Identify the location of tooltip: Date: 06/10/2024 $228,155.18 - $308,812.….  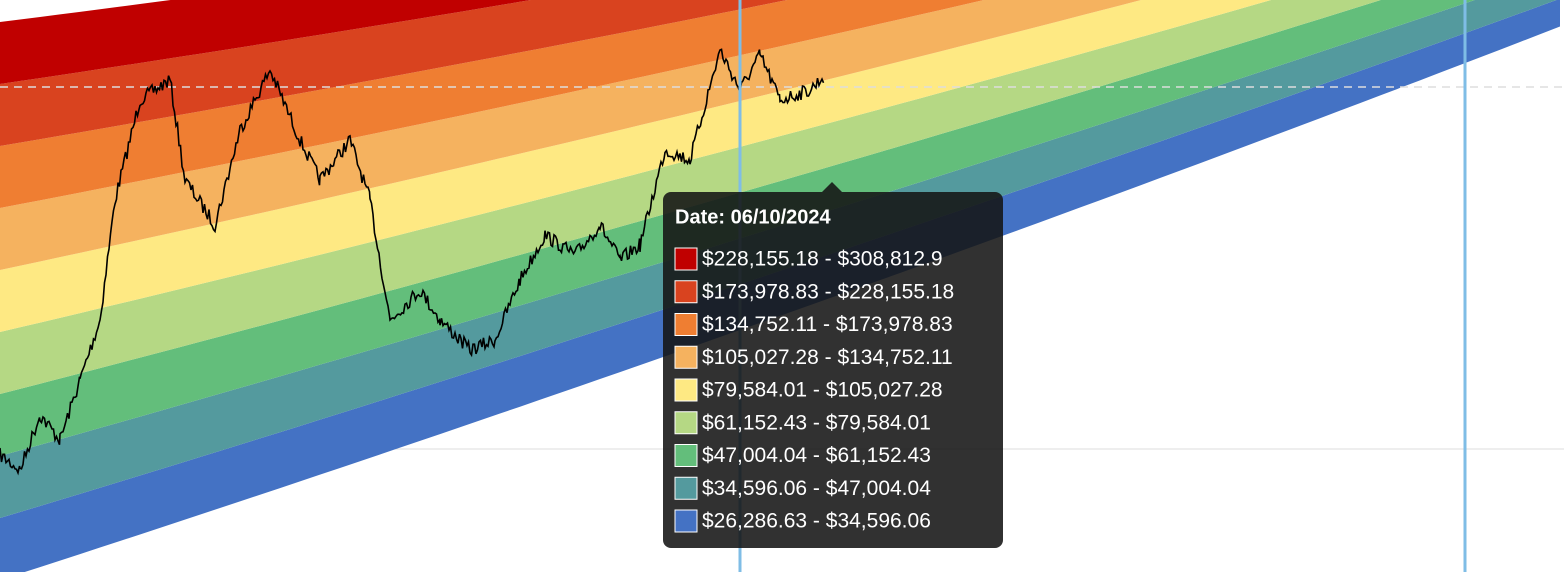
(833, 365).